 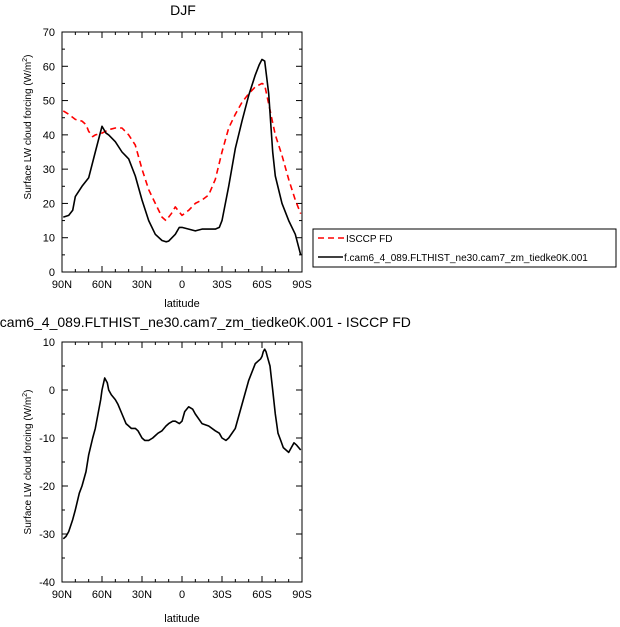 What do you see at coordinates (102, 285) in the screenshot?
I see `top-xtick-label: 60N` at bounding box center [102, 285].